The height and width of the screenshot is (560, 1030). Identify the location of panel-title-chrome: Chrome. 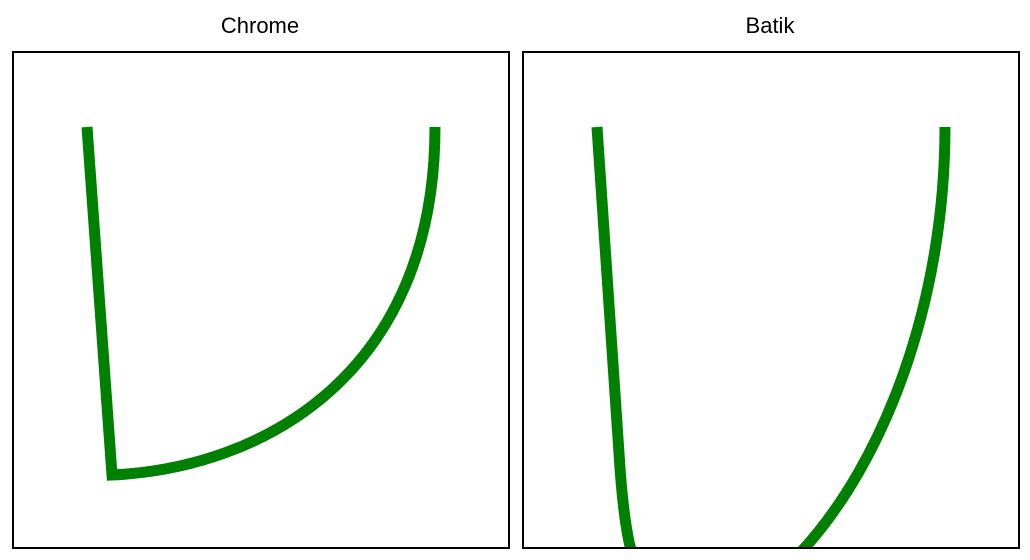
(260, 26).